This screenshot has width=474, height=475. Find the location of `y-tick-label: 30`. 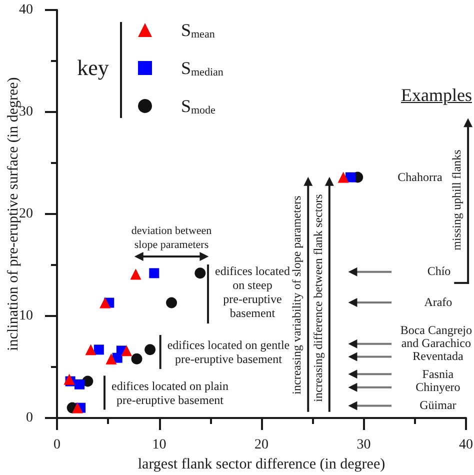

y-tick-label: 30 is located at coordinates (26, 112).